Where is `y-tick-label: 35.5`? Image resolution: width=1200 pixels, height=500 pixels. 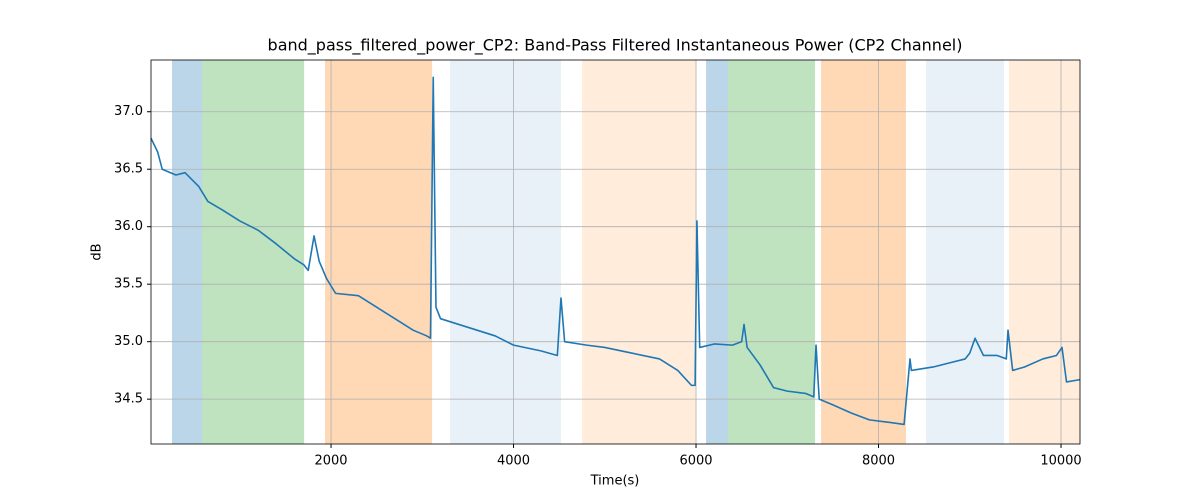 y-tick-label: 35.5 is located at coordinates (128, 284).